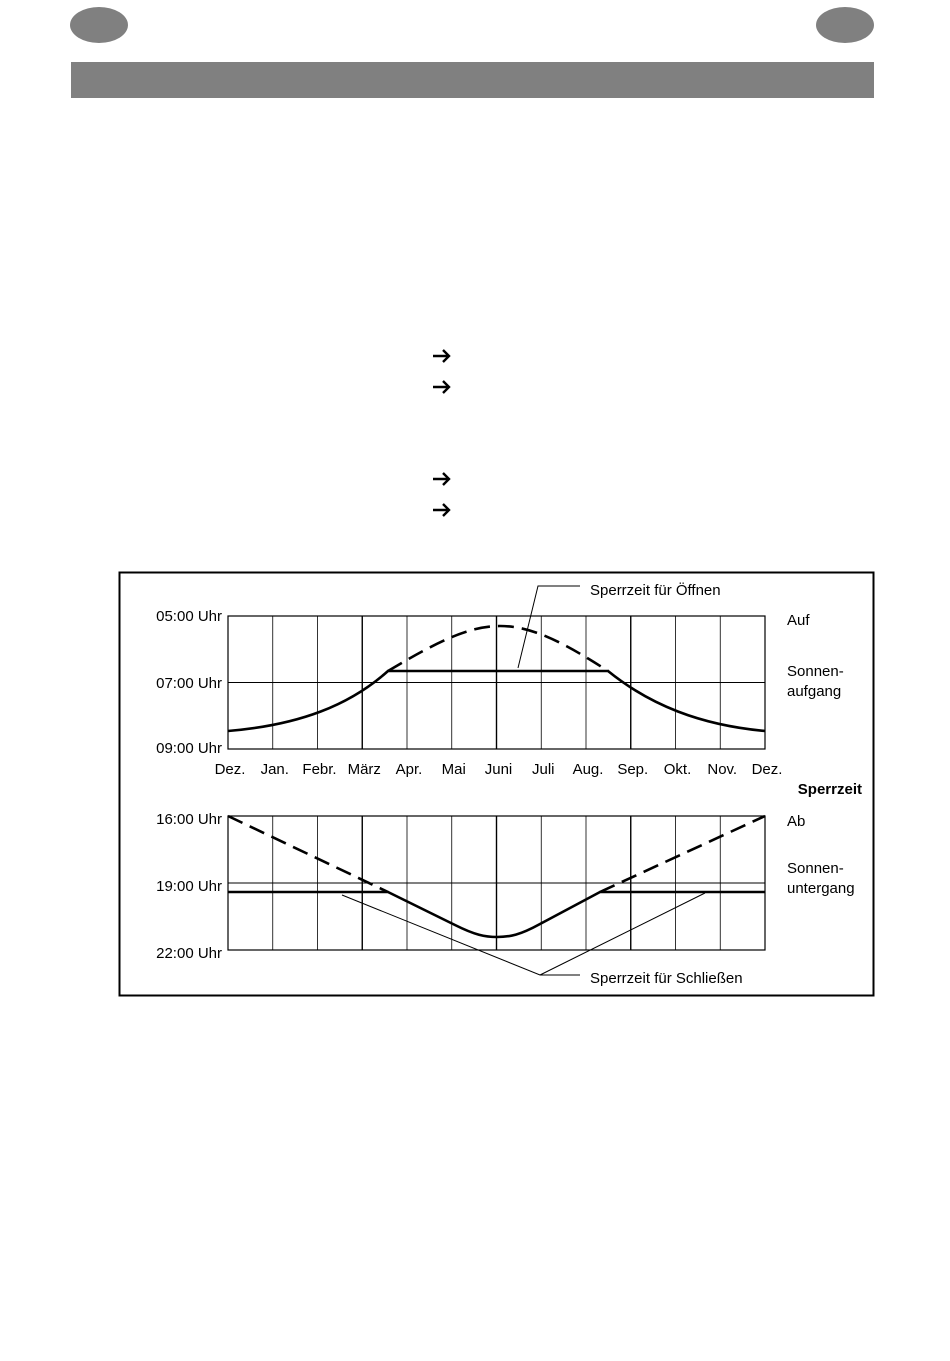 Image resolution: width=950 pixels, height=1361 pixels. Describe the element at coordinates (472, 80) in the screenshot. I see `header-bar` at that location.